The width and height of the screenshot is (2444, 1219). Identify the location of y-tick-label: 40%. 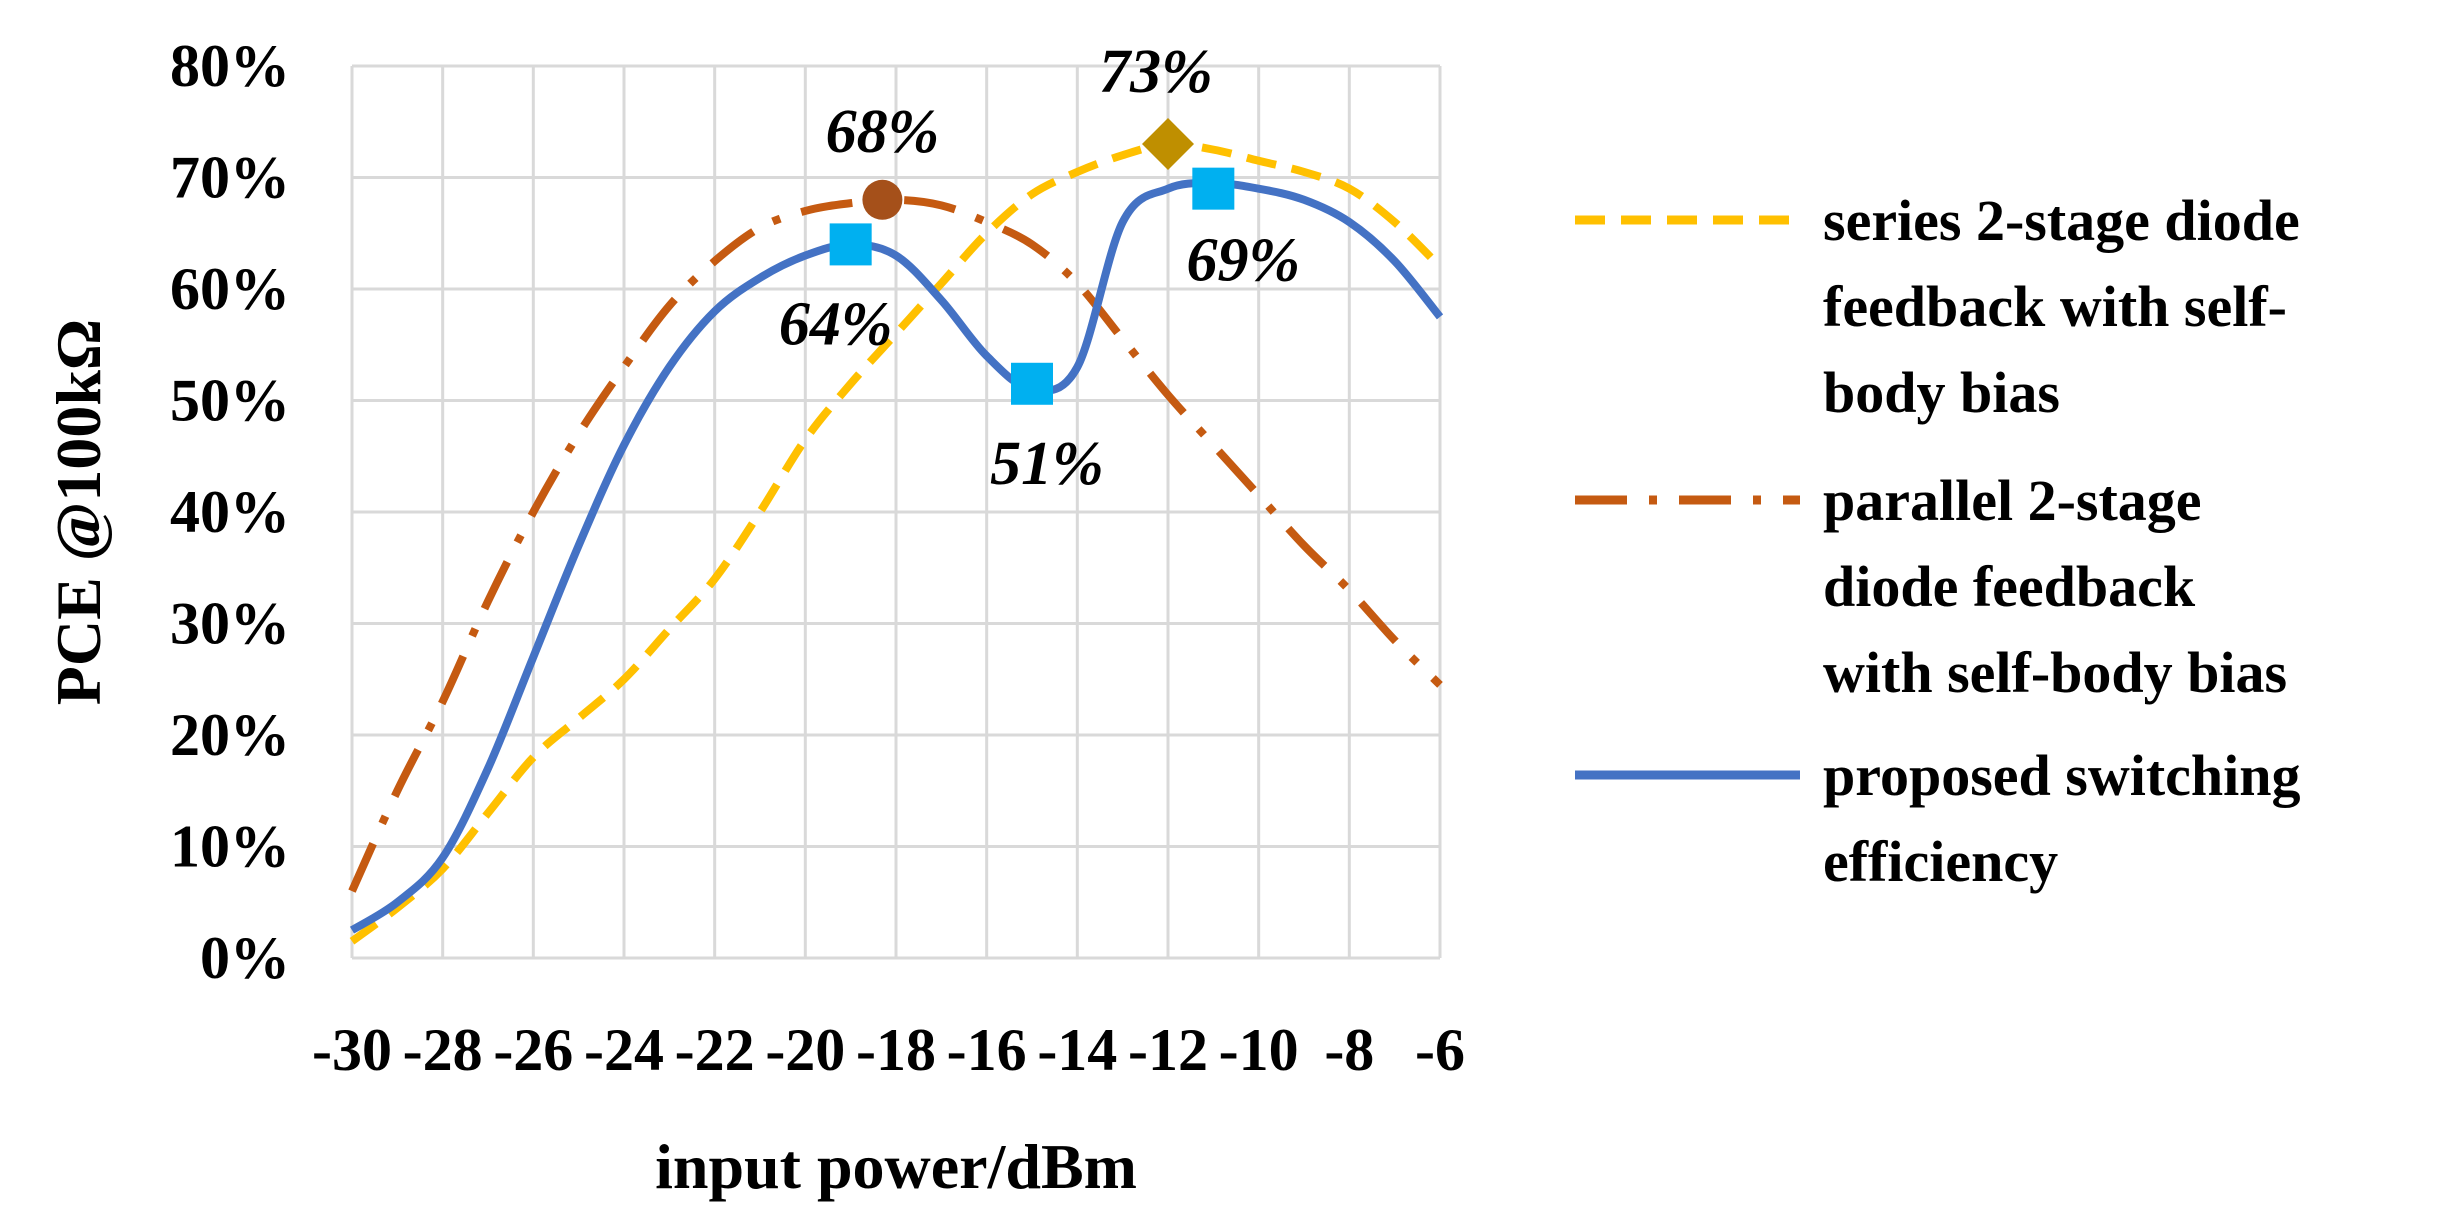
(230, 512).